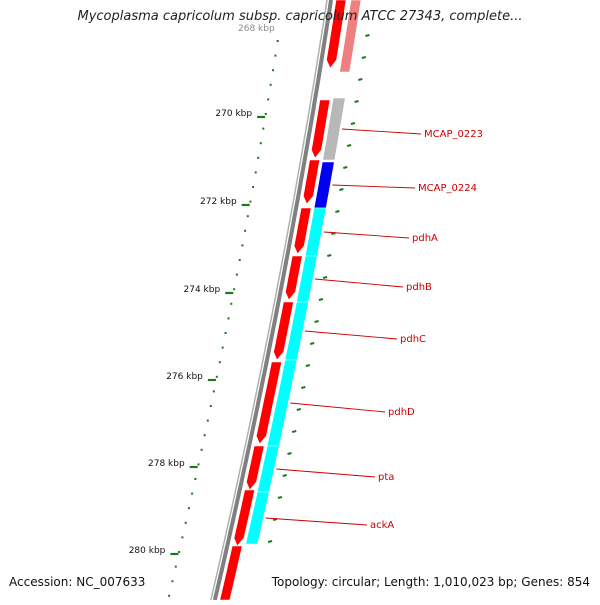  I want to click on scale-label-3: 274 kbp, so click(202, 290).